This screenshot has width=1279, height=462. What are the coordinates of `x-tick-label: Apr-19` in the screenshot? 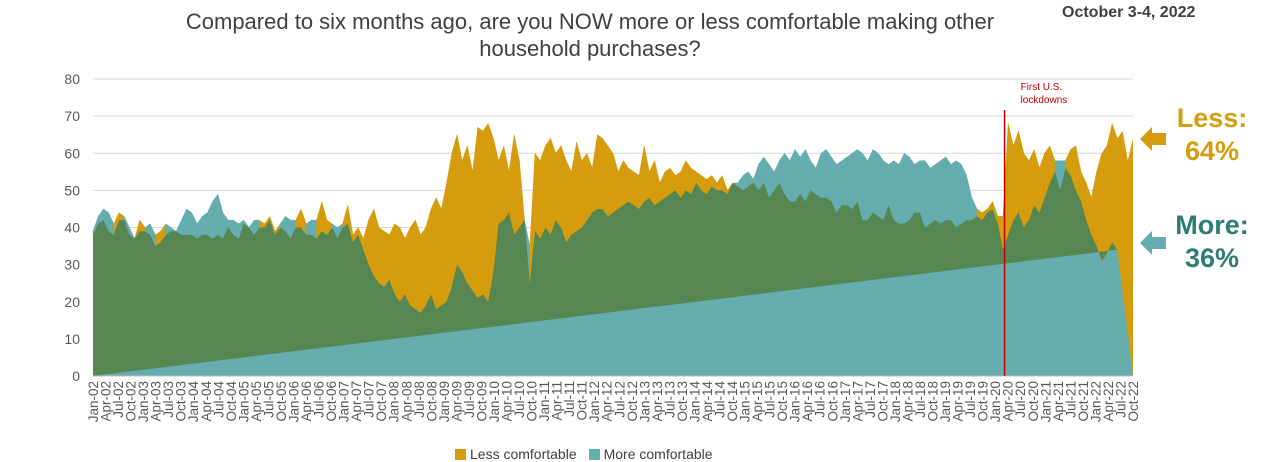 It's located at (958, 401).